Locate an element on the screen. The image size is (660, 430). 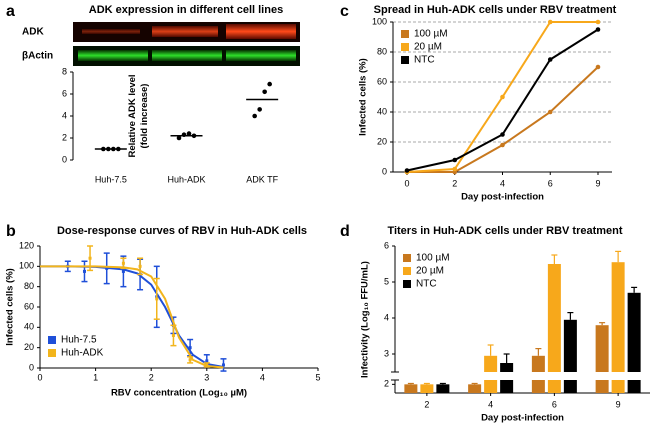
panel-letter: d is located at coordinates (345, 231).